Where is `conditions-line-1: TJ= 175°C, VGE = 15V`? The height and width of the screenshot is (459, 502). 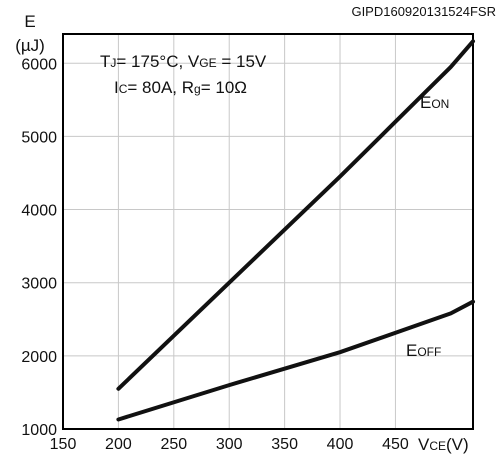
conditions-line-1: TJ= 175°C, VGE = 15V is located at coordinates (183, 61).